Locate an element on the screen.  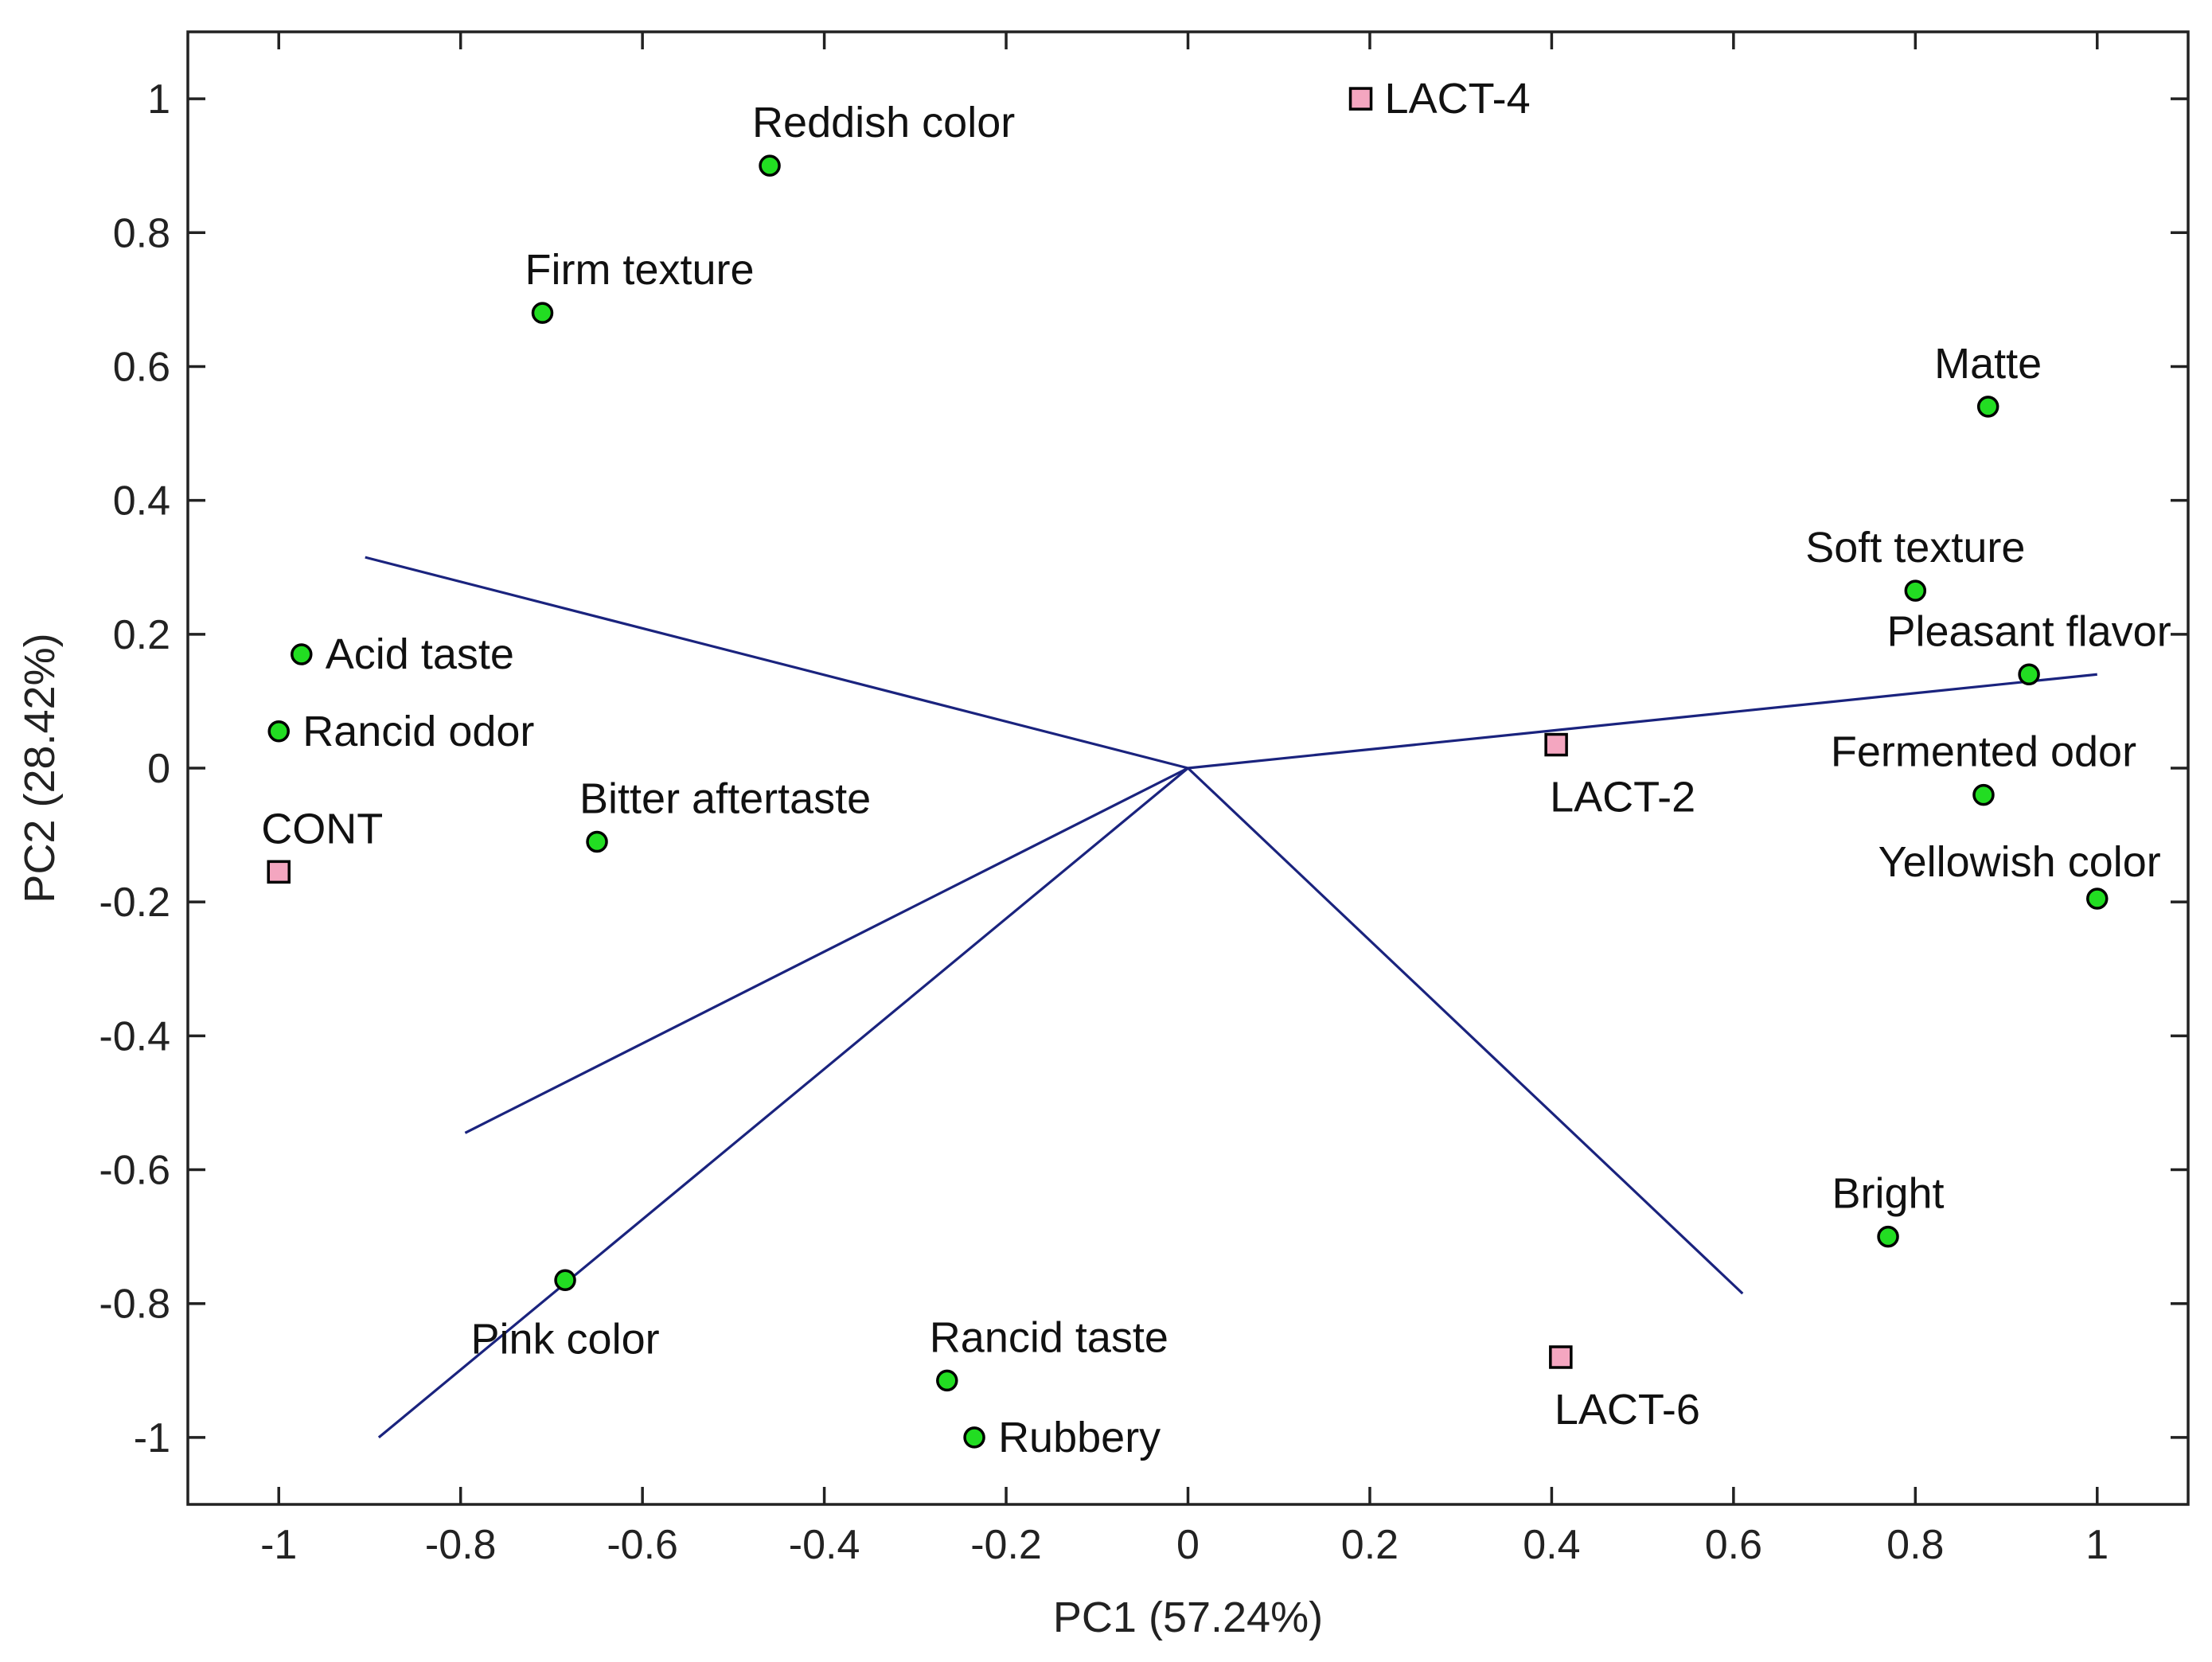
label-rancid-odor: Rancid odor is located at coordinates (418, 732).